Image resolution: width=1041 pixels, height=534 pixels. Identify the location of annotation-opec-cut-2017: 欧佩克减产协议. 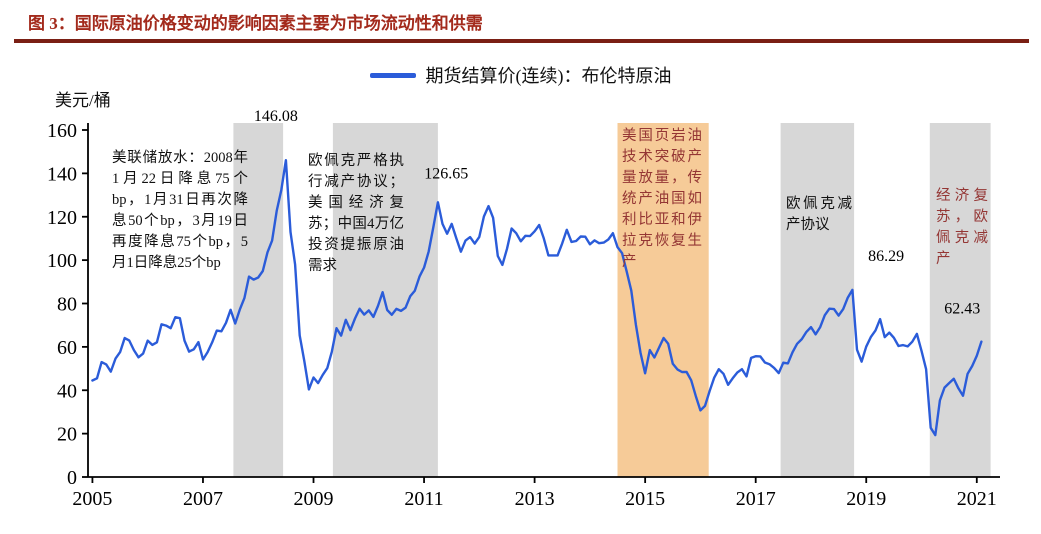
(819, 215).